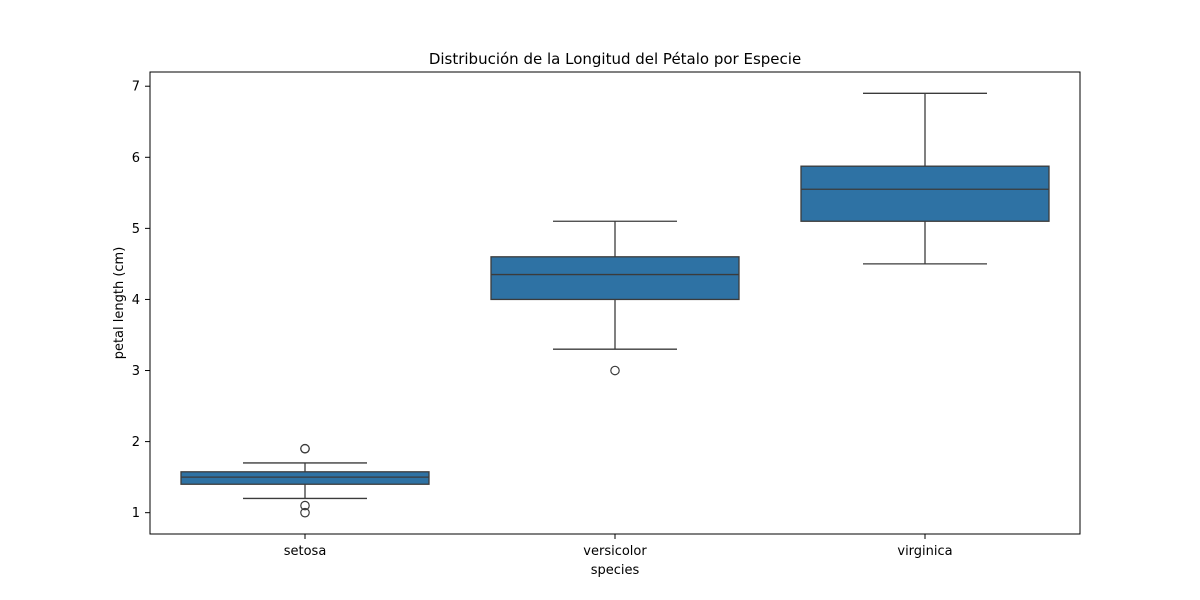 Image resolution: width=1200 pixels, height=600 pixels. Describe the element at coordinates (136, 371) in the screenshot. I see `y-tick-label: 3` at that location.